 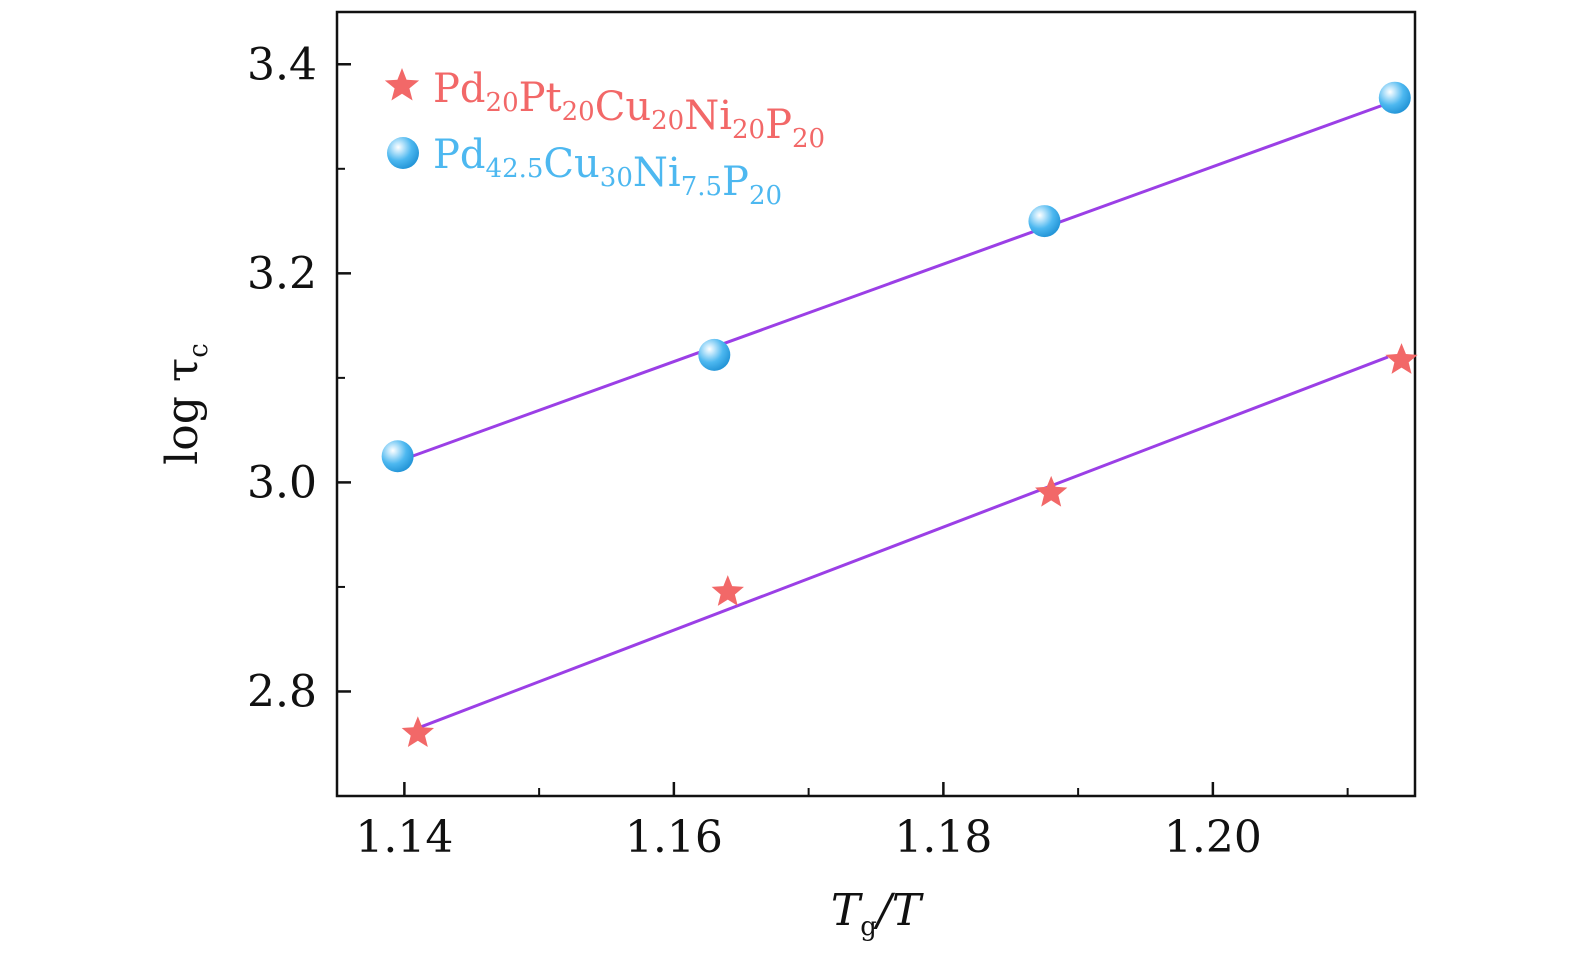 I want to click on legend-marker-sphere, so click(x=403, y=153).